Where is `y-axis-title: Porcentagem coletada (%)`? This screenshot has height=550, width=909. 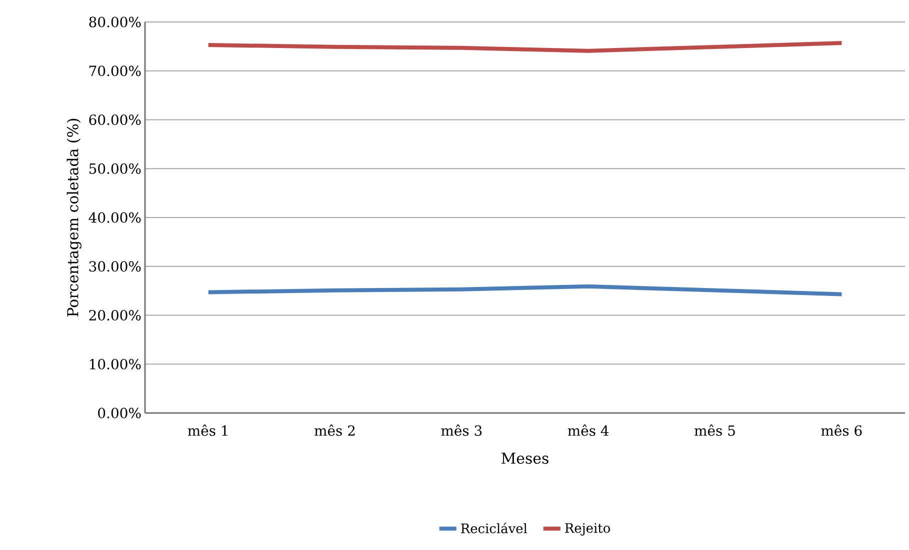 y-axis-title: Porcentagem coletada (%) is located at coordinates (74, 217).